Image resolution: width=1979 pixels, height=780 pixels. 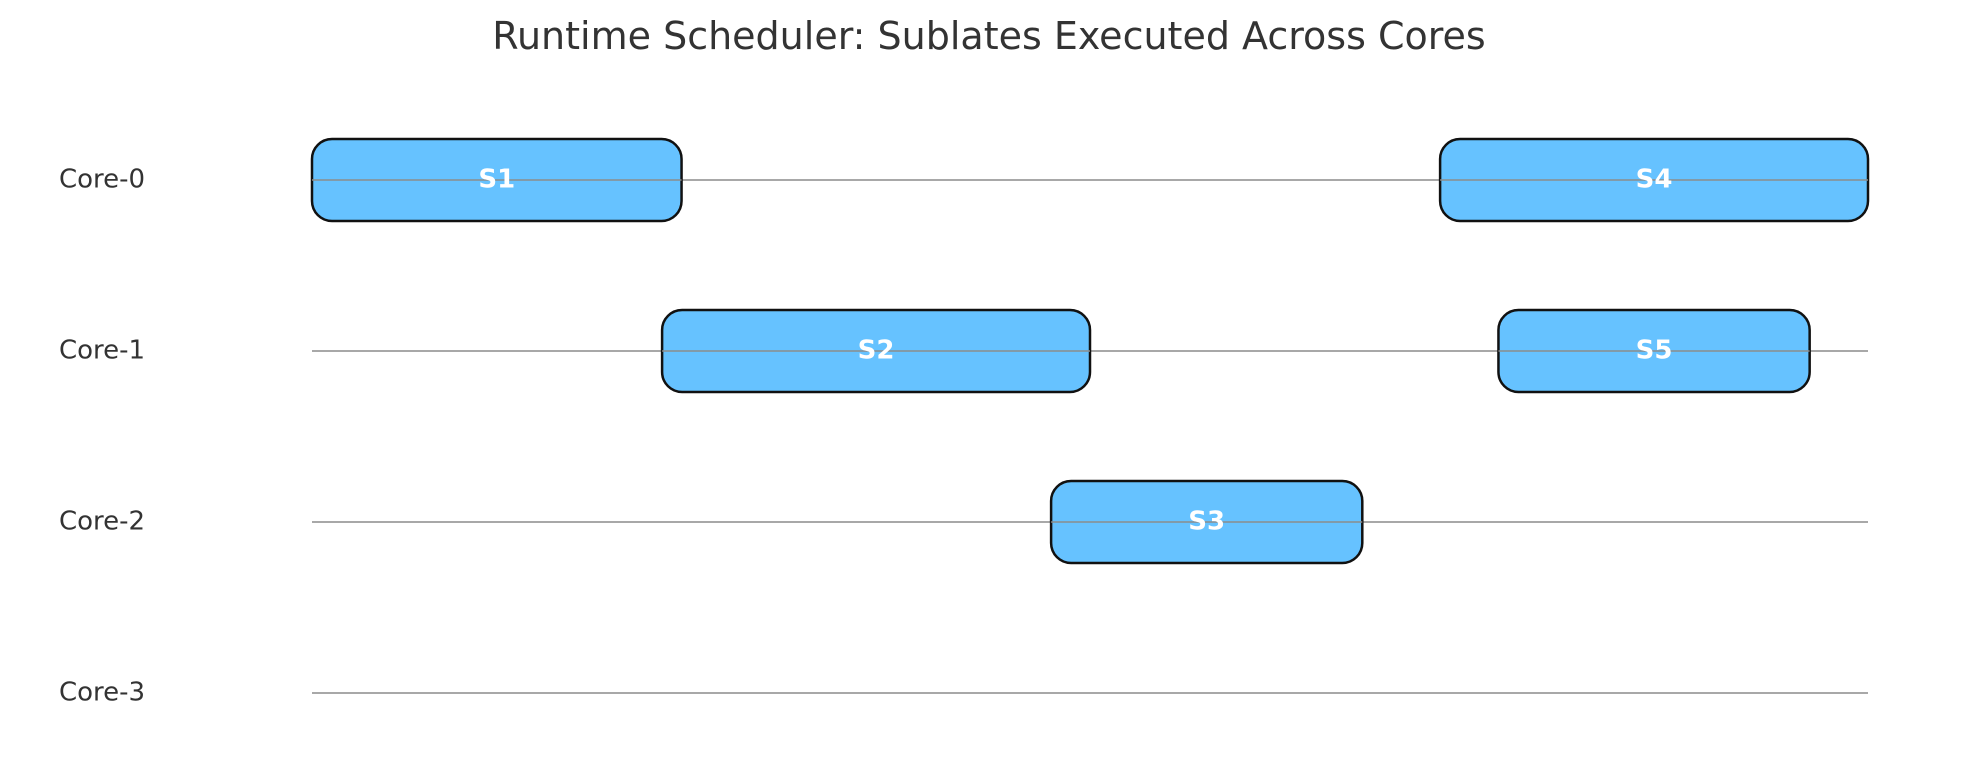 What do you see at coordinates (102, 522) in the screenshot?
I see `row-label-core-2: Core-2` at bounding box center [102, 522].